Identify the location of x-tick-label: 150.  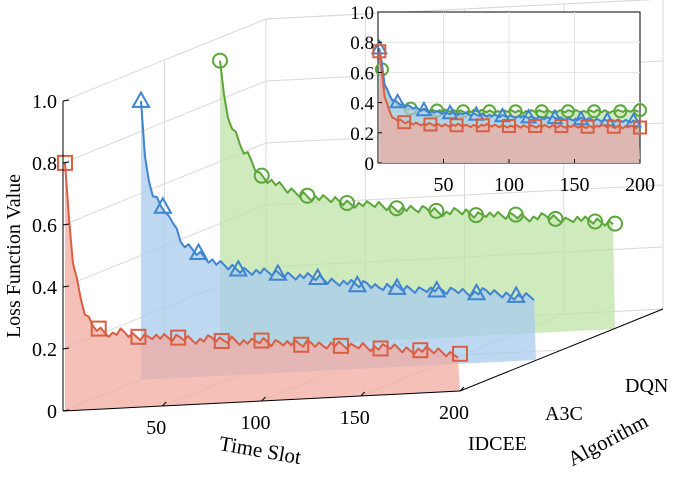
(355, 418).